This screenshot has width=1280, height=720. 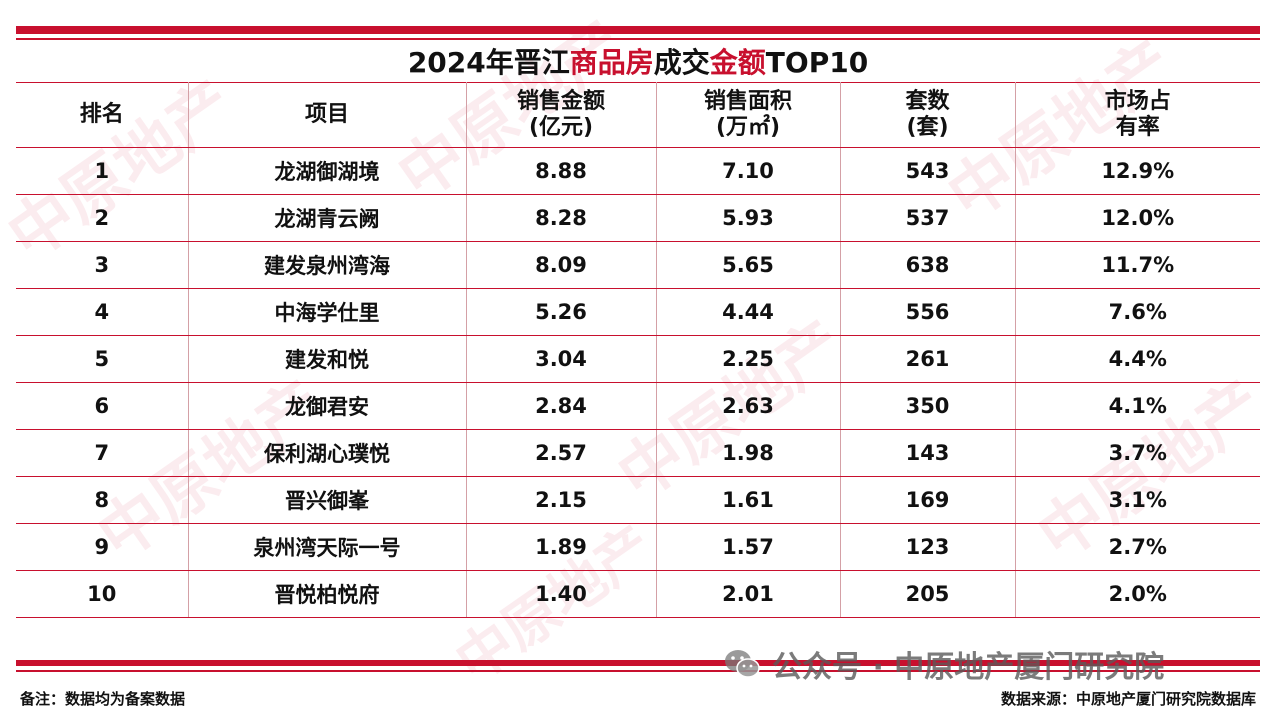 I want to click on table-row: 8 晋兴御峯 2.15 1.61 169 3.1%, so click(x=638, y=500).